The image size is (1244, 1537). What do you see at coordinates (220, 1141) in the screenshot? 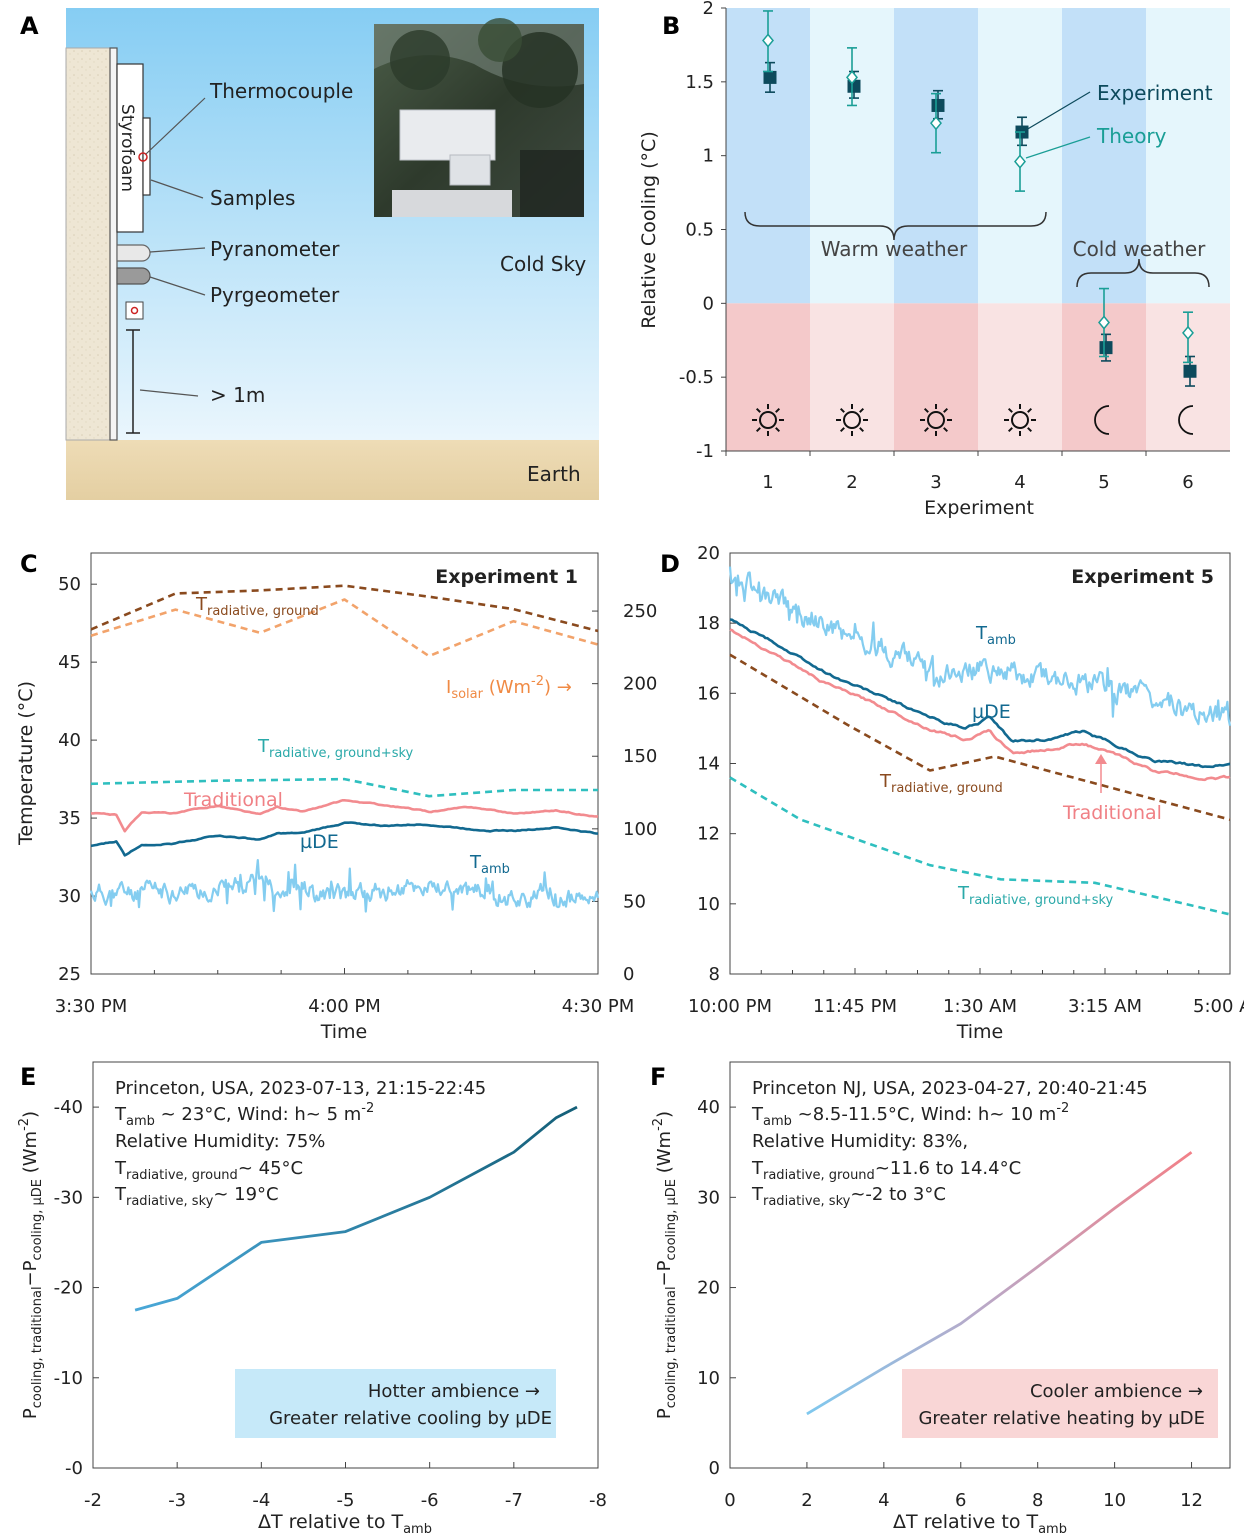
I see `e-info-line3: Relative Humidity: 75%` at bounding box center [220, 1141].